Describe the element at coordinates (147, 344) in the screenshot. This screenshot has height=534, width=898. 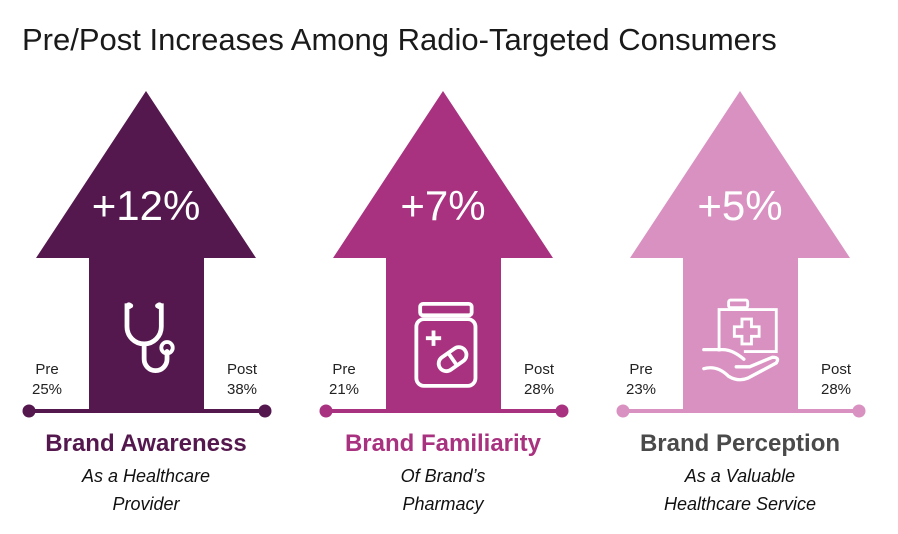
I see `stethoscope-icon` at that location.